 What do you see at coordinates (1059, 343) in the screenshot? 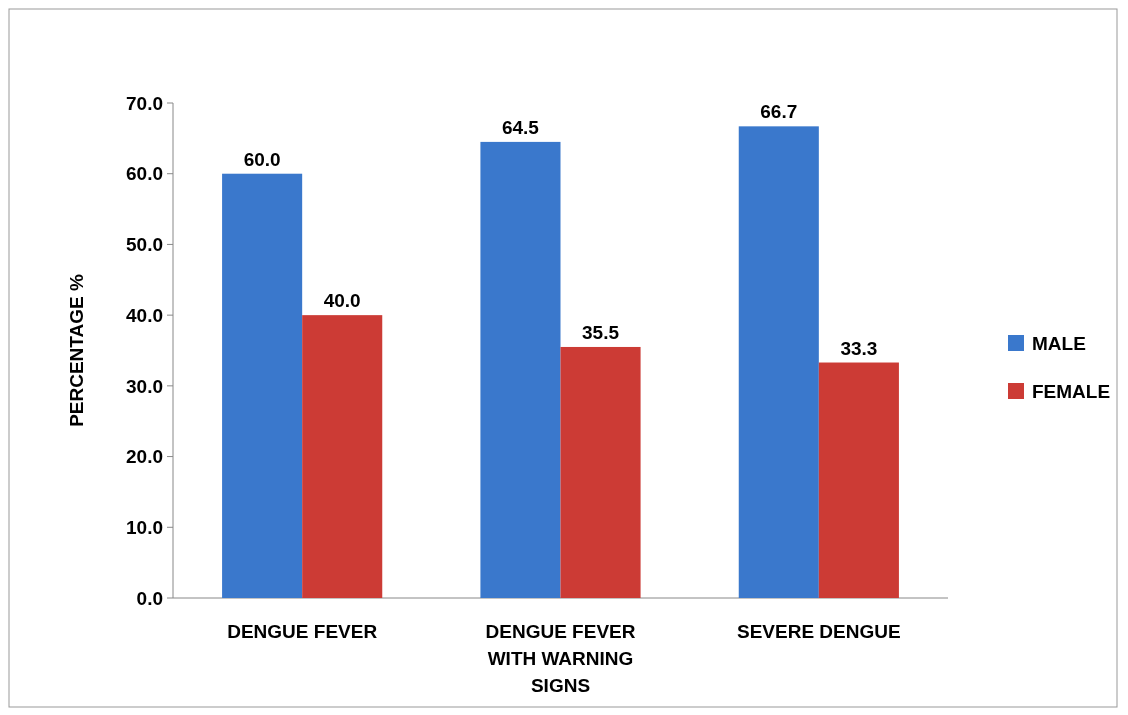
I see `legend-label: MALE` at bounding box center [1059, 343].